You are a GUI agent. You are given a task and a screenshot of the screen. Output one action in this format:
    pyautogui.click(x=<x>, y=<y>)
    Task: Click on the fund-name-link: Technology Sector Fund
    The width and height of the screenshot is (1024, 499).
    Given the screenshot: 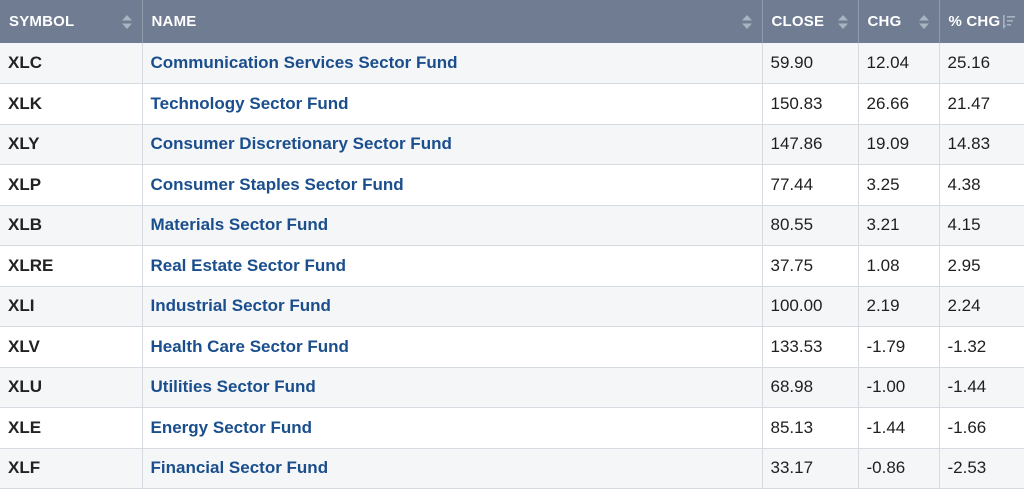 What is the action you would take?
    pyautogui.click(x=249, y=103)
    